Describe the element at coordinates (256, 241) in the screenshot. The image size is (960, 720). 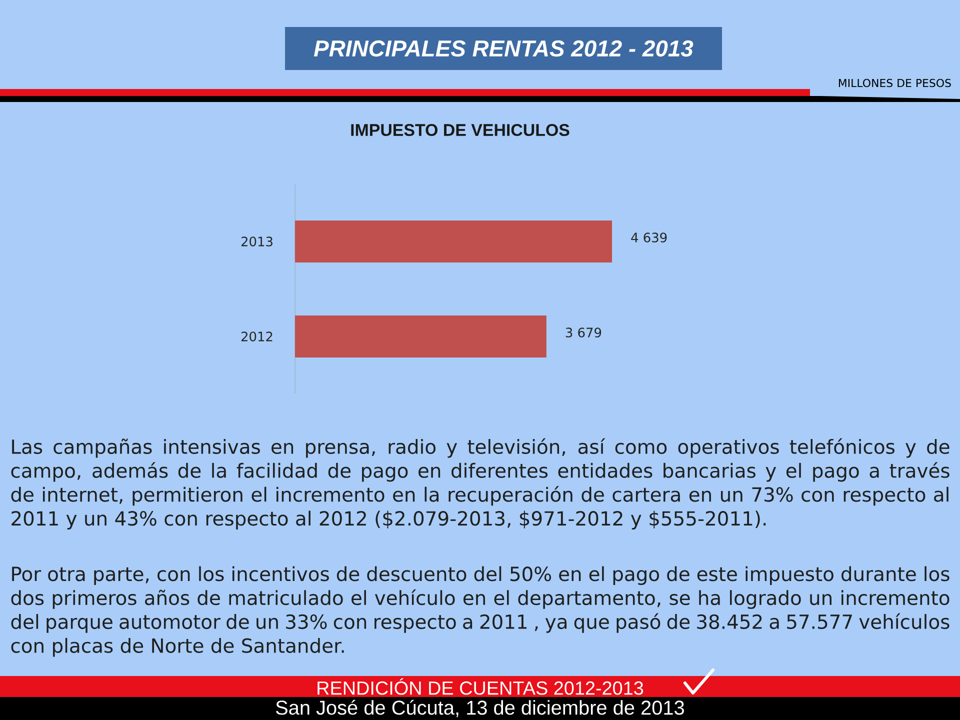
I see `y-tick-label: 2013` at that location.